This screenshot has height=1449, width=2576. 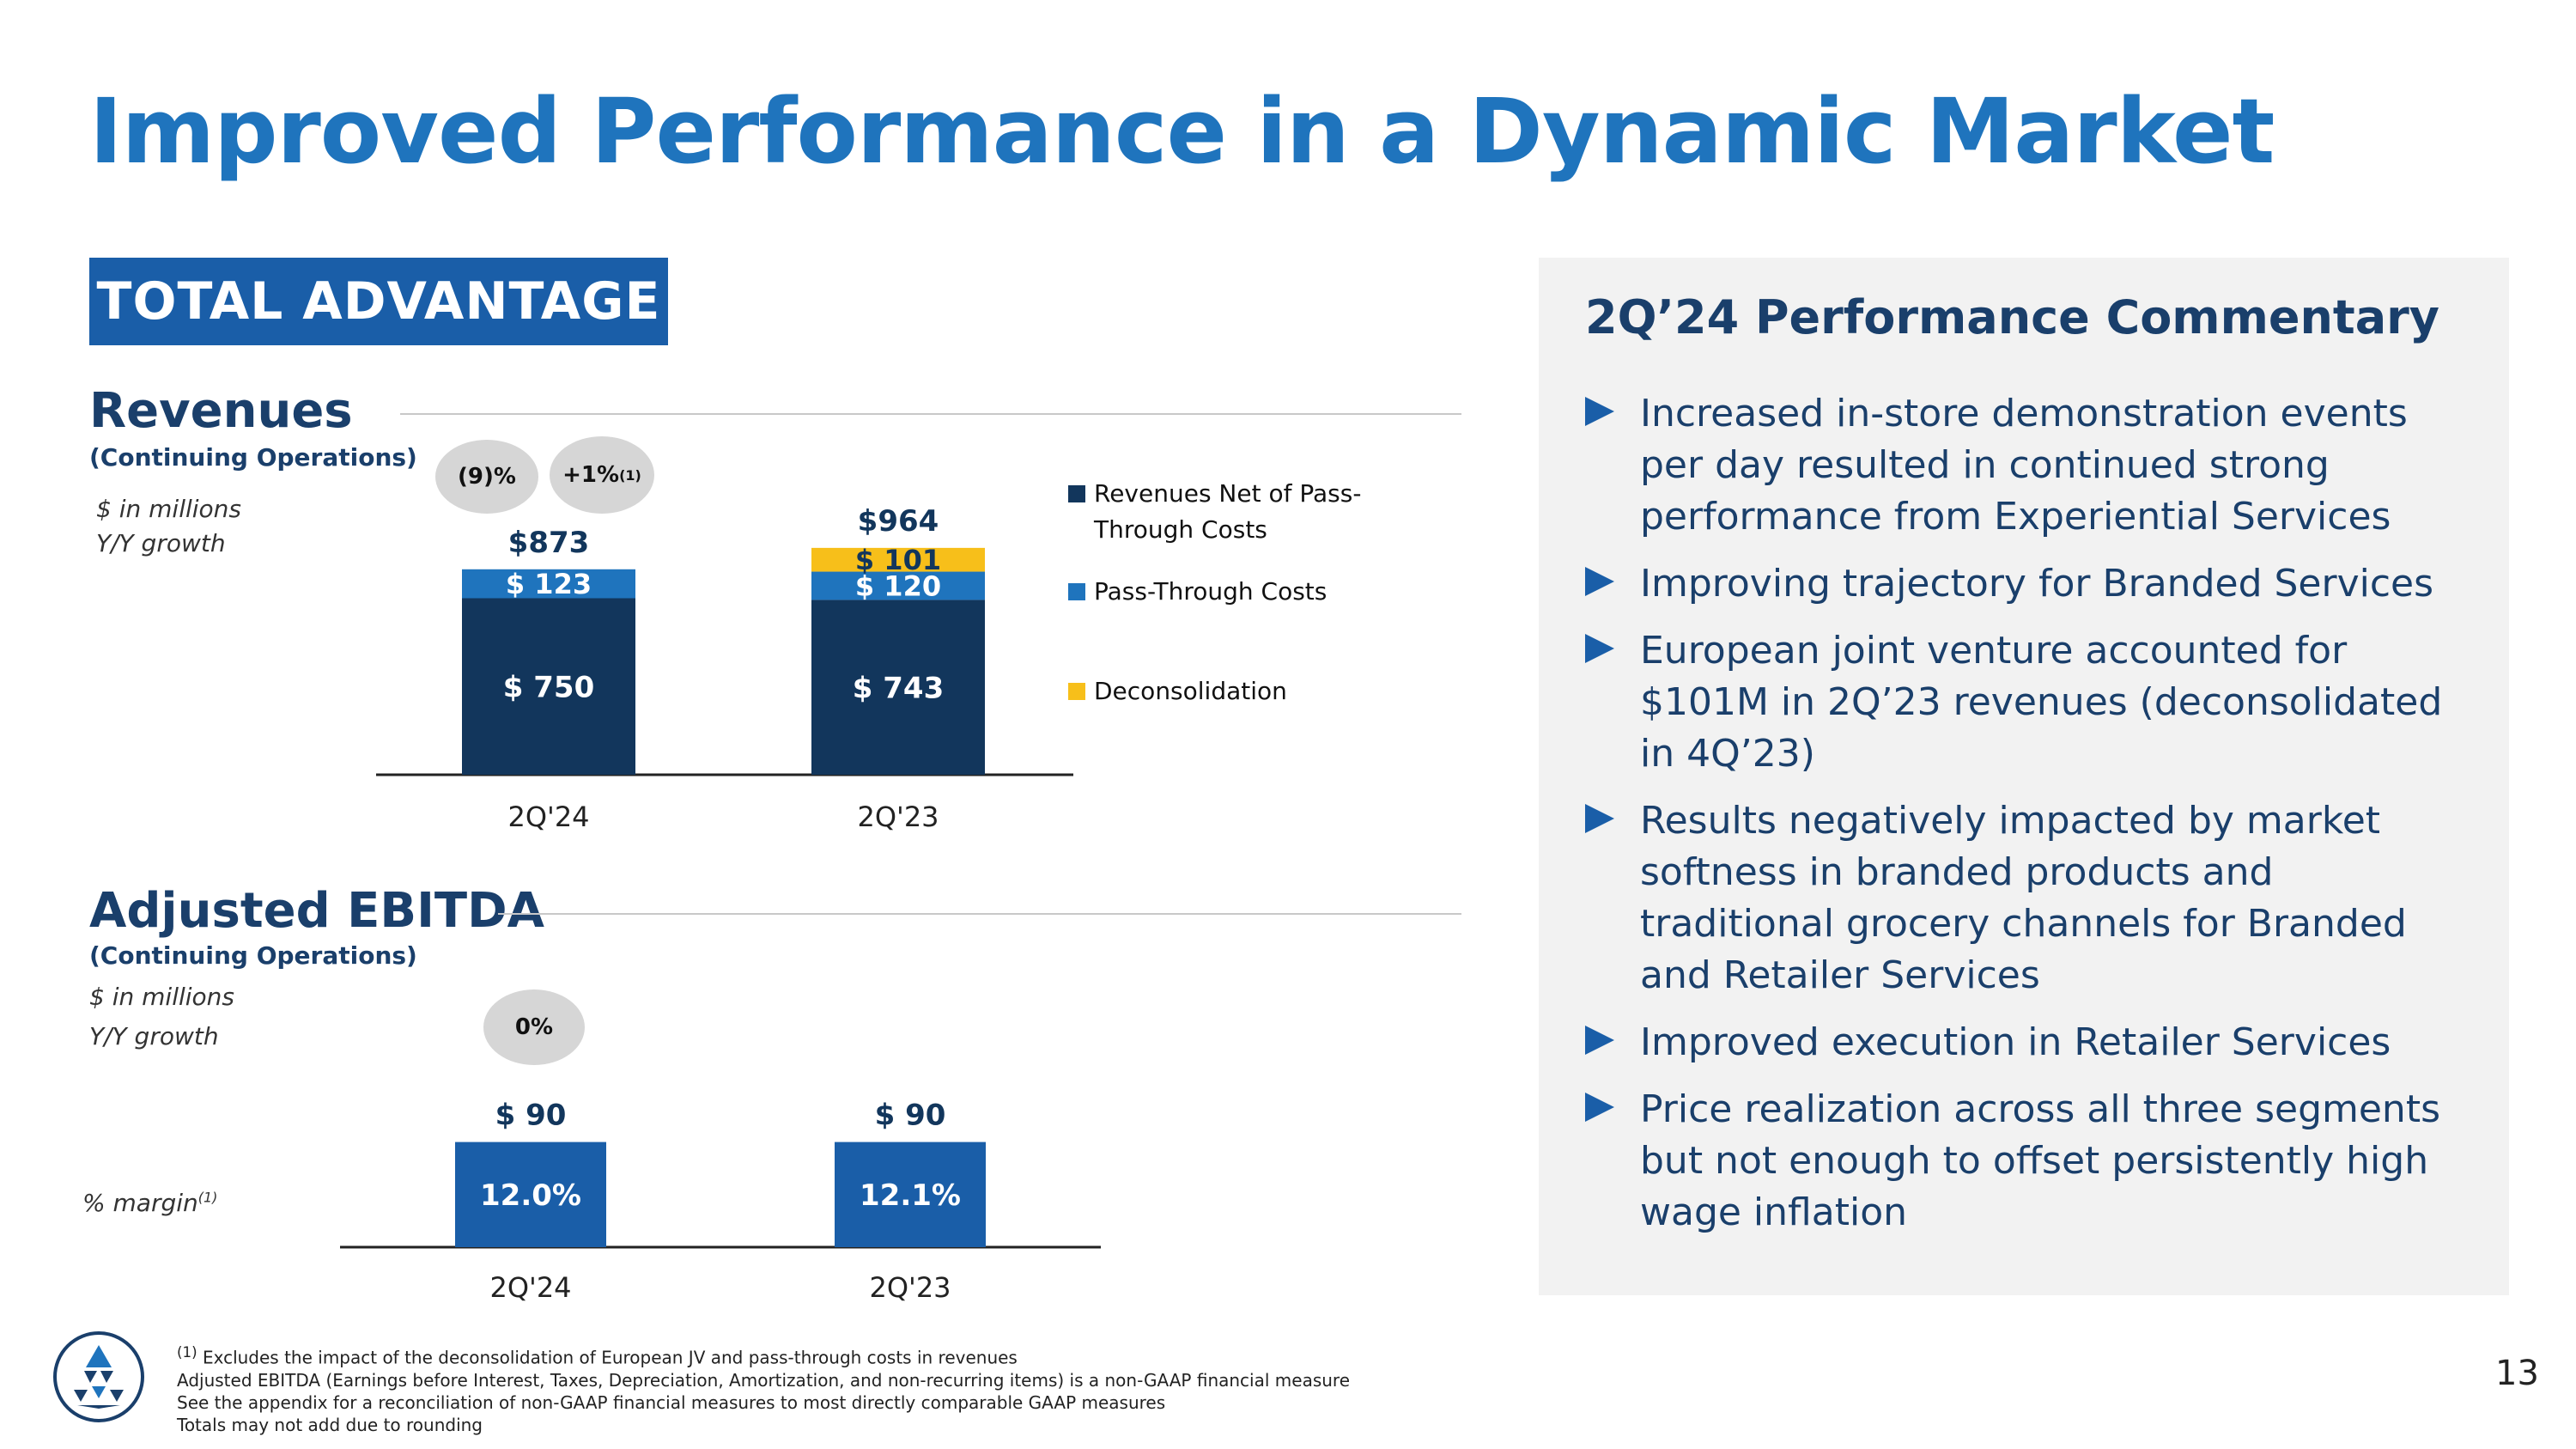 What do you see at coordinates (980, 914) in the screenshot?
I see `ebitda-divider` at bounding box center [980, 914].